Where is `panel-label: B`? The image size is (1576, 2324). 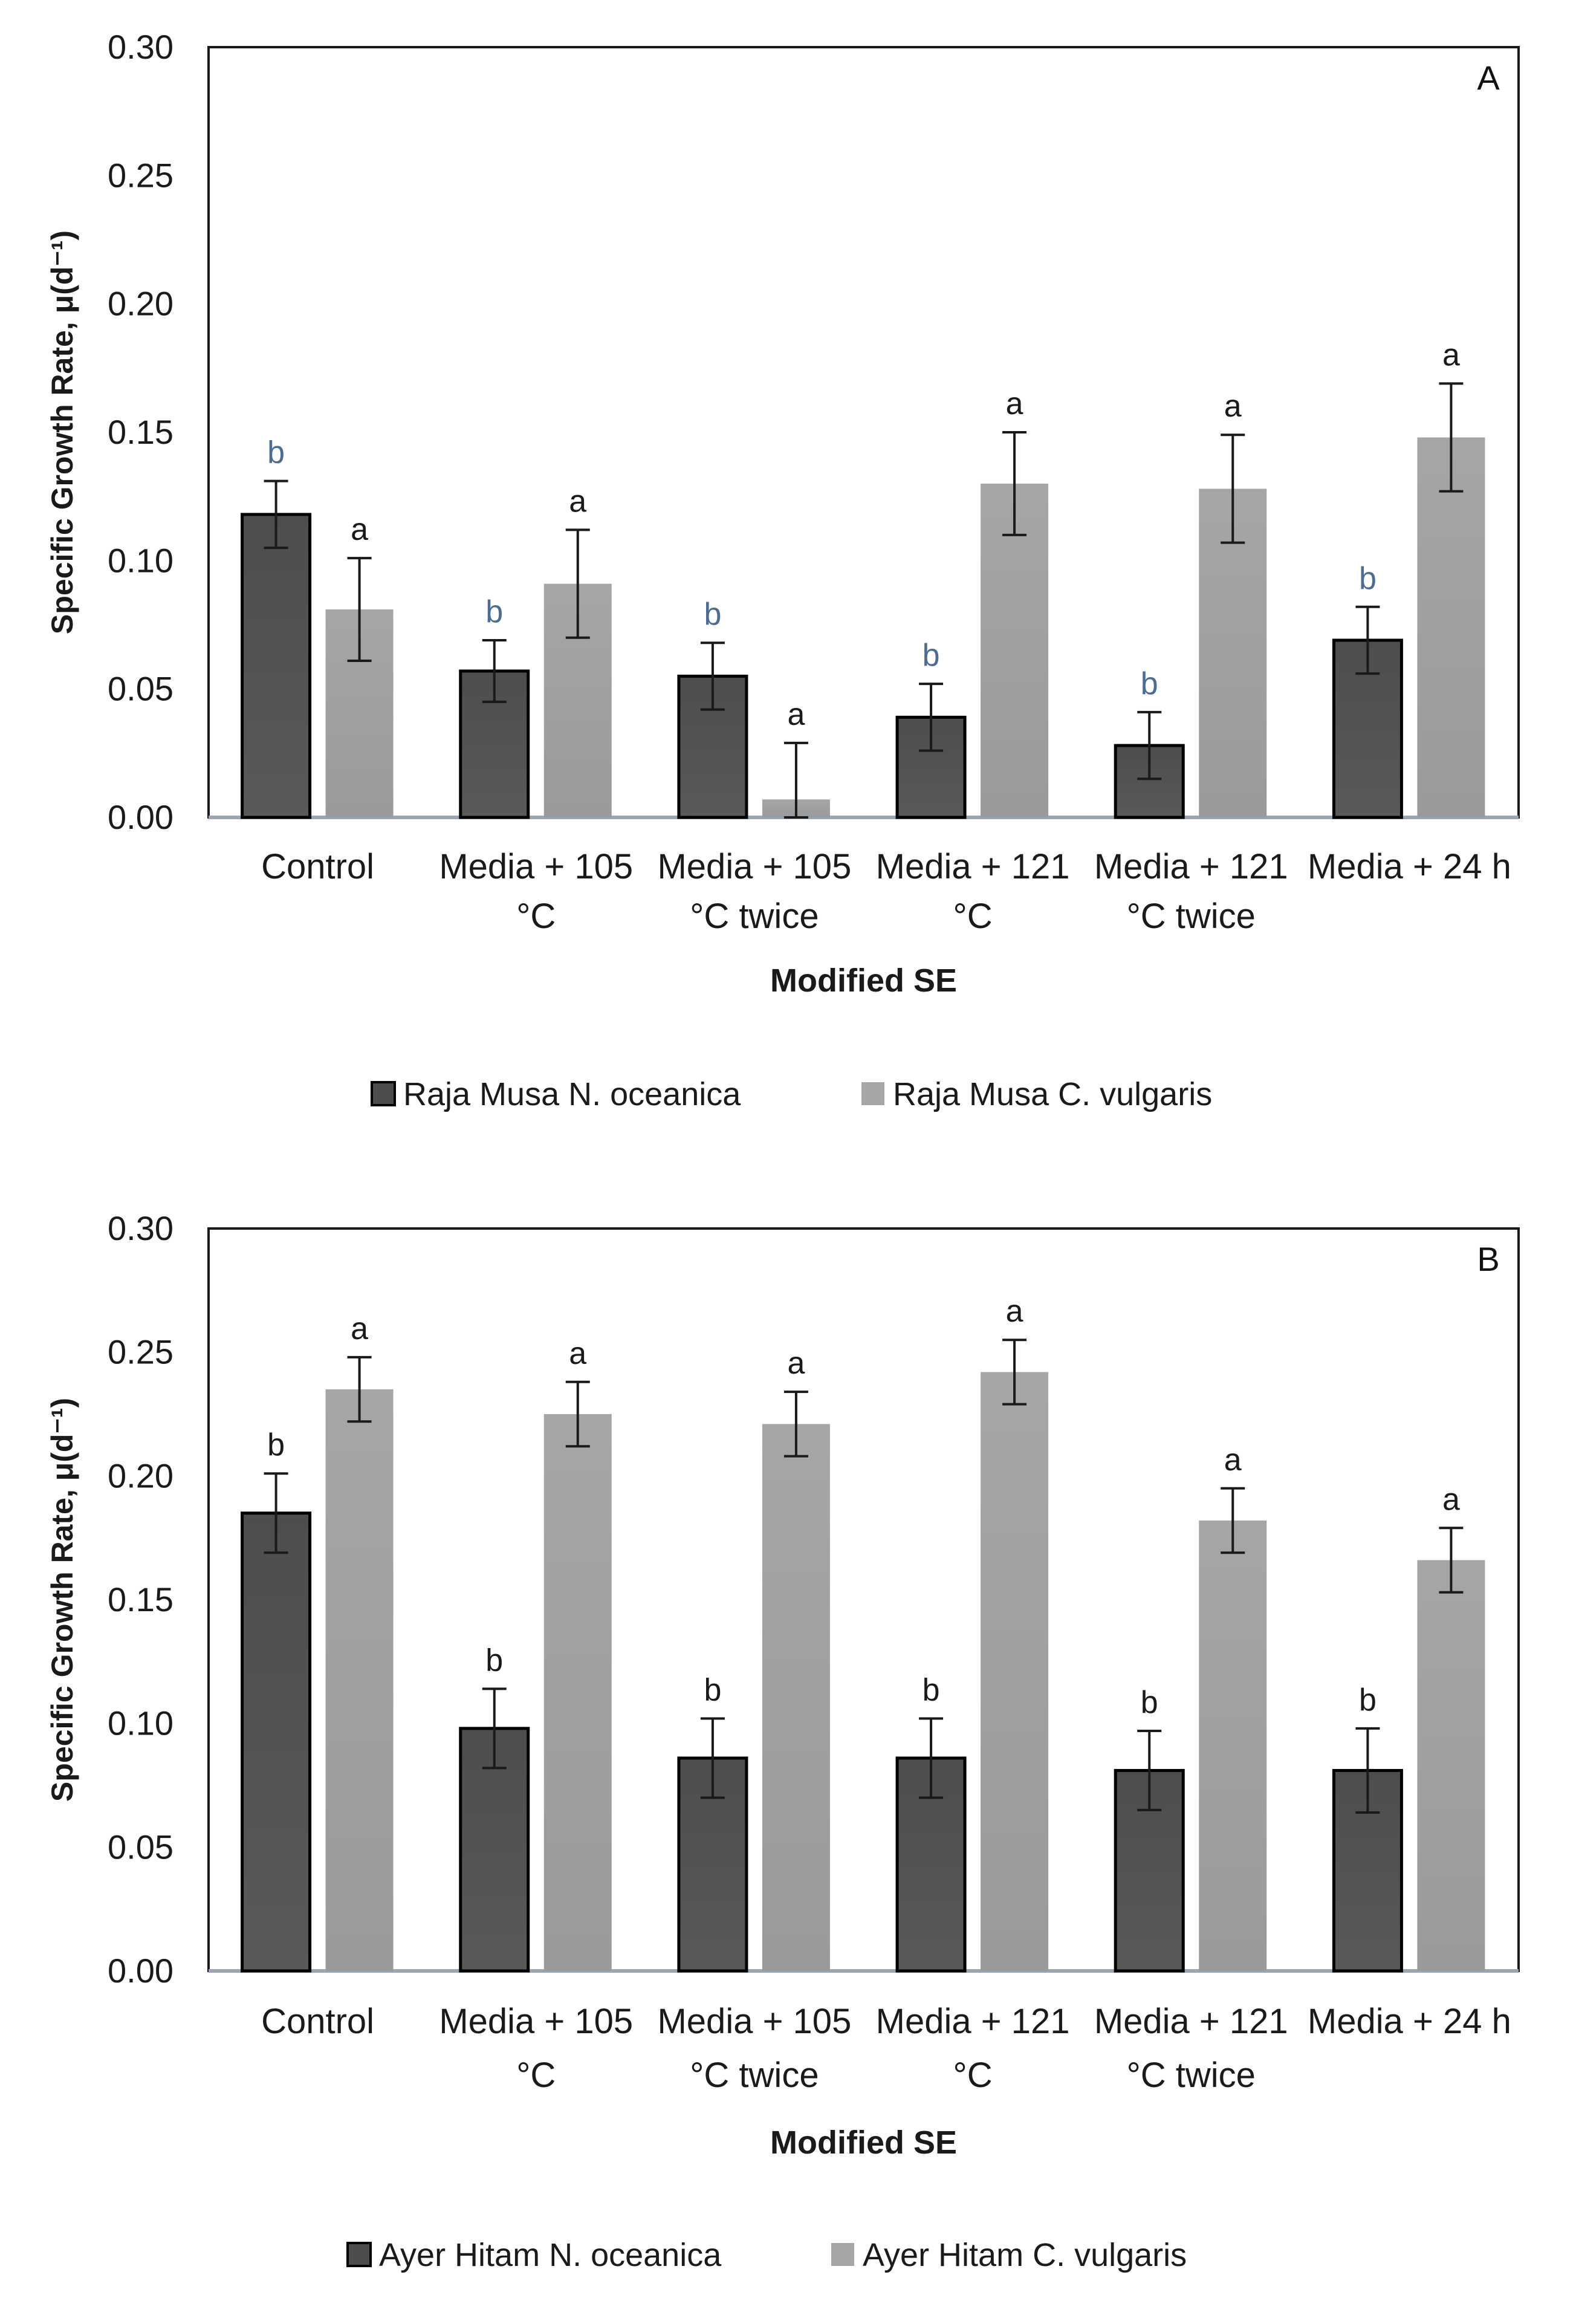 panel-label: B is located at coordinates (1488, 1259).